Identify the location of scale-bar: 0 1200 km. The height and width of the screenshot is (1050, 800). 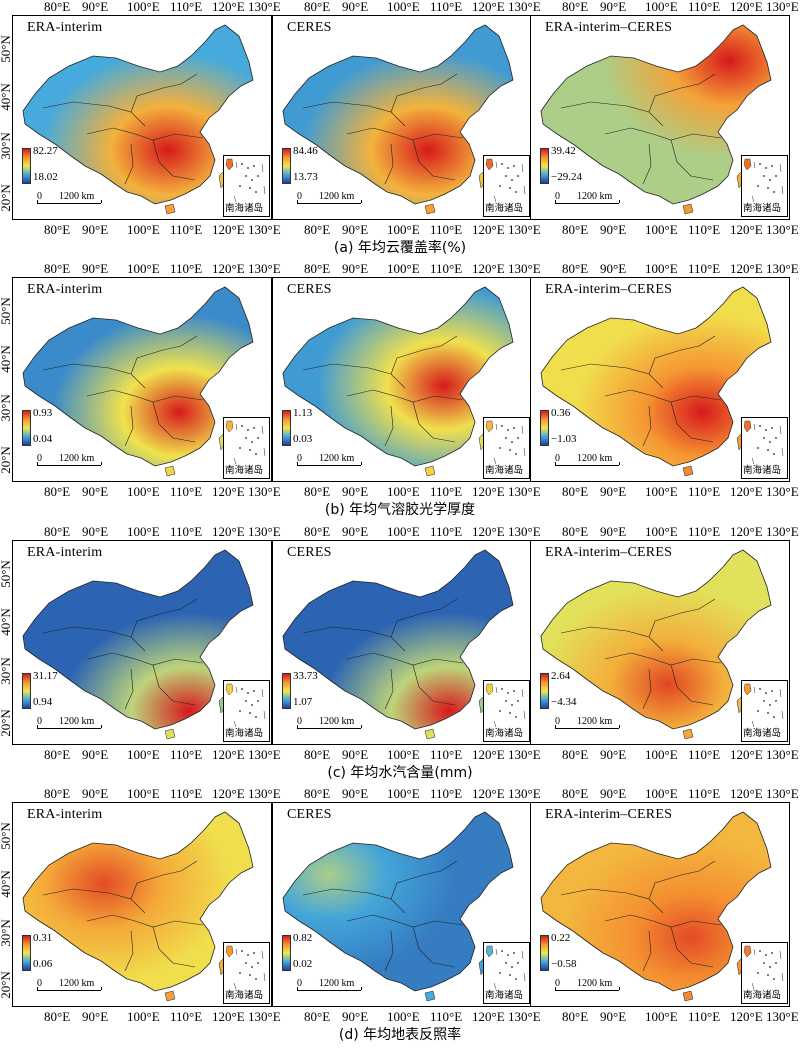
(578, 724).